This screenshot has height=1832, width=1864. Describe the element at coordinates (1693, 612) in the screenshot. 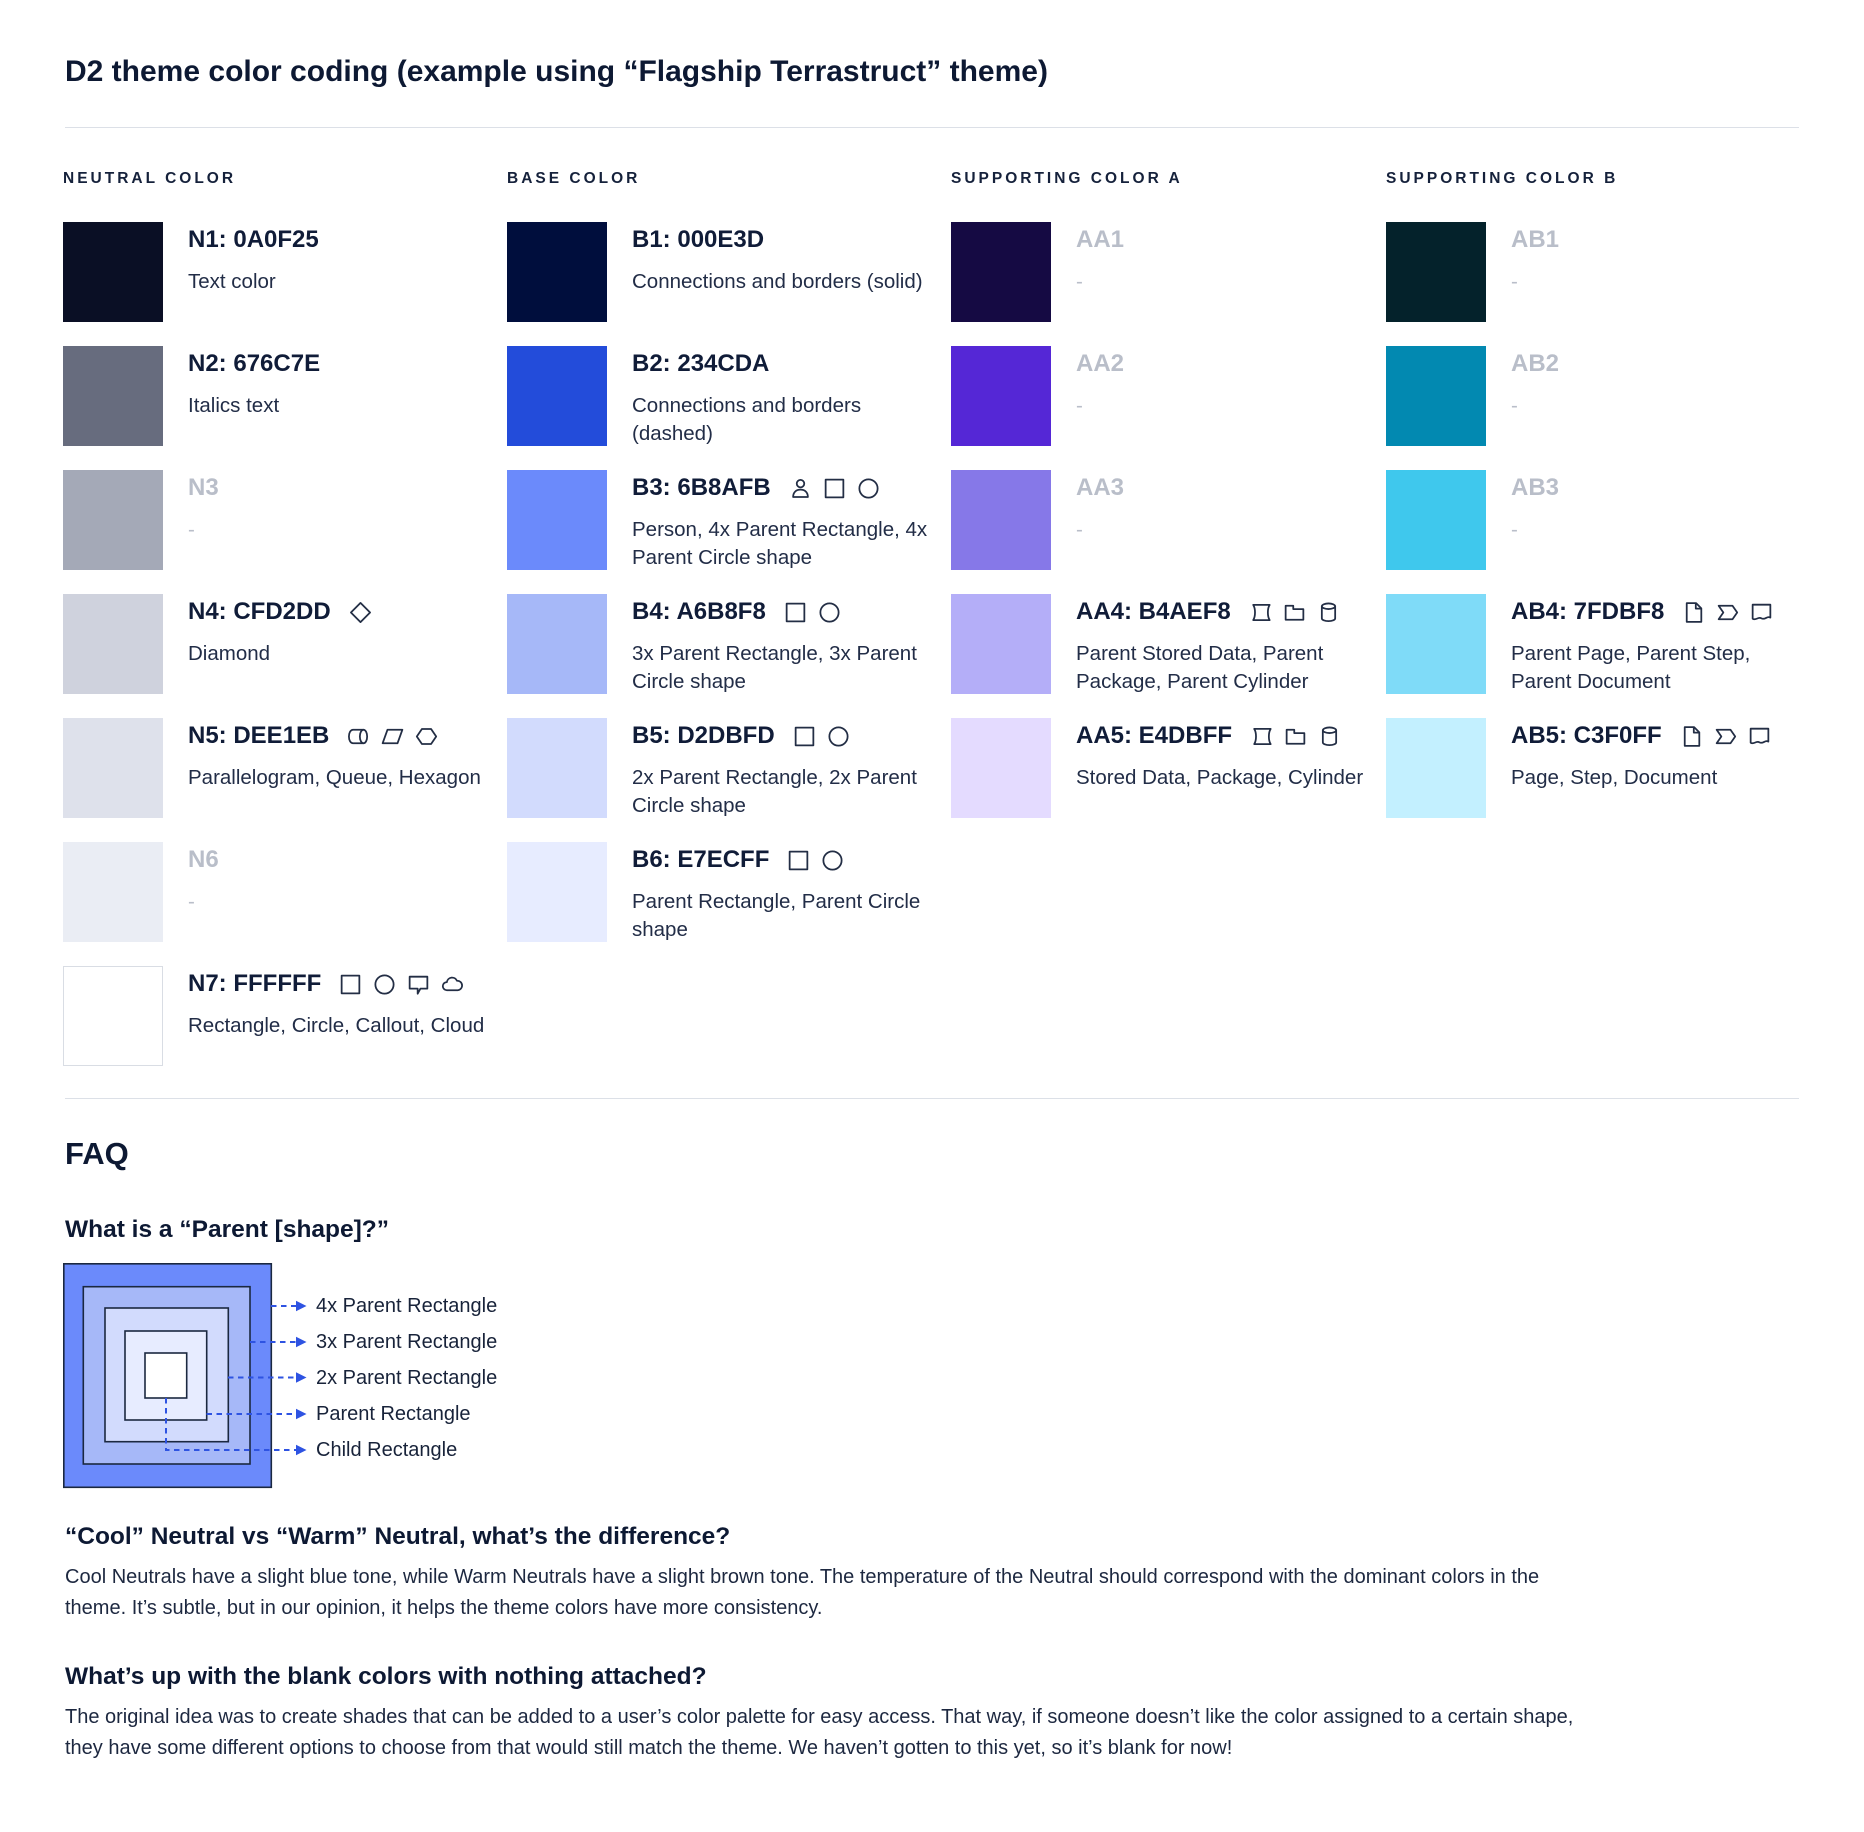

I see `page-icon` at that location.